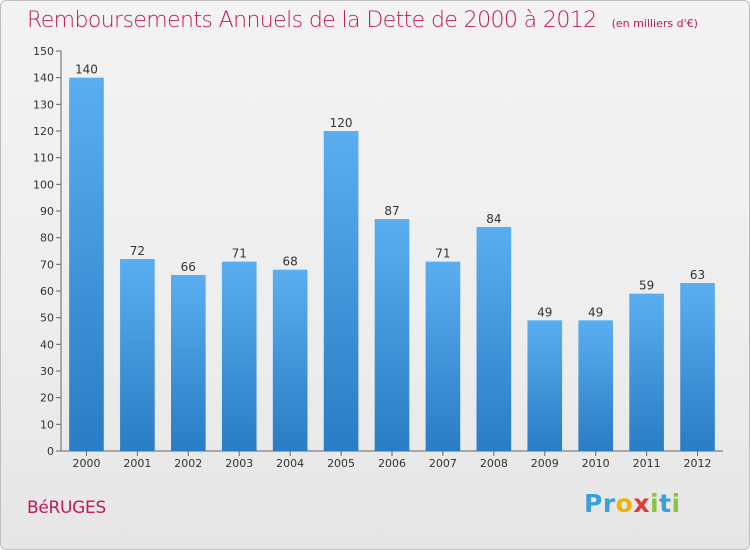 The width and height of the screenshot is (750, 550). I want to click on x-tick-label: 2003, so click(239, 463).